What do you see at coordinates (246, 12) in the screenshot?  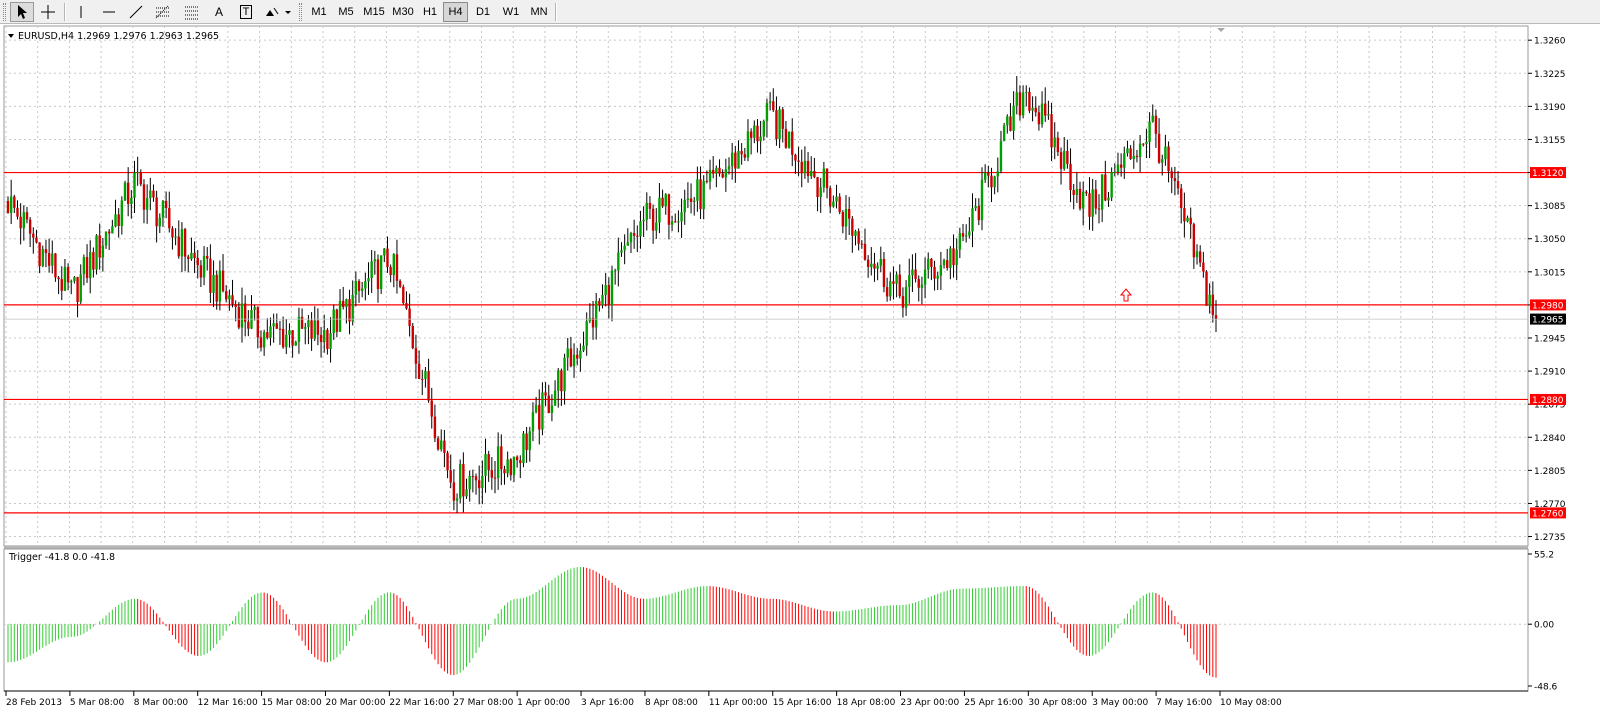 I see `text-label-button: T` at bounding box center [246, 12].